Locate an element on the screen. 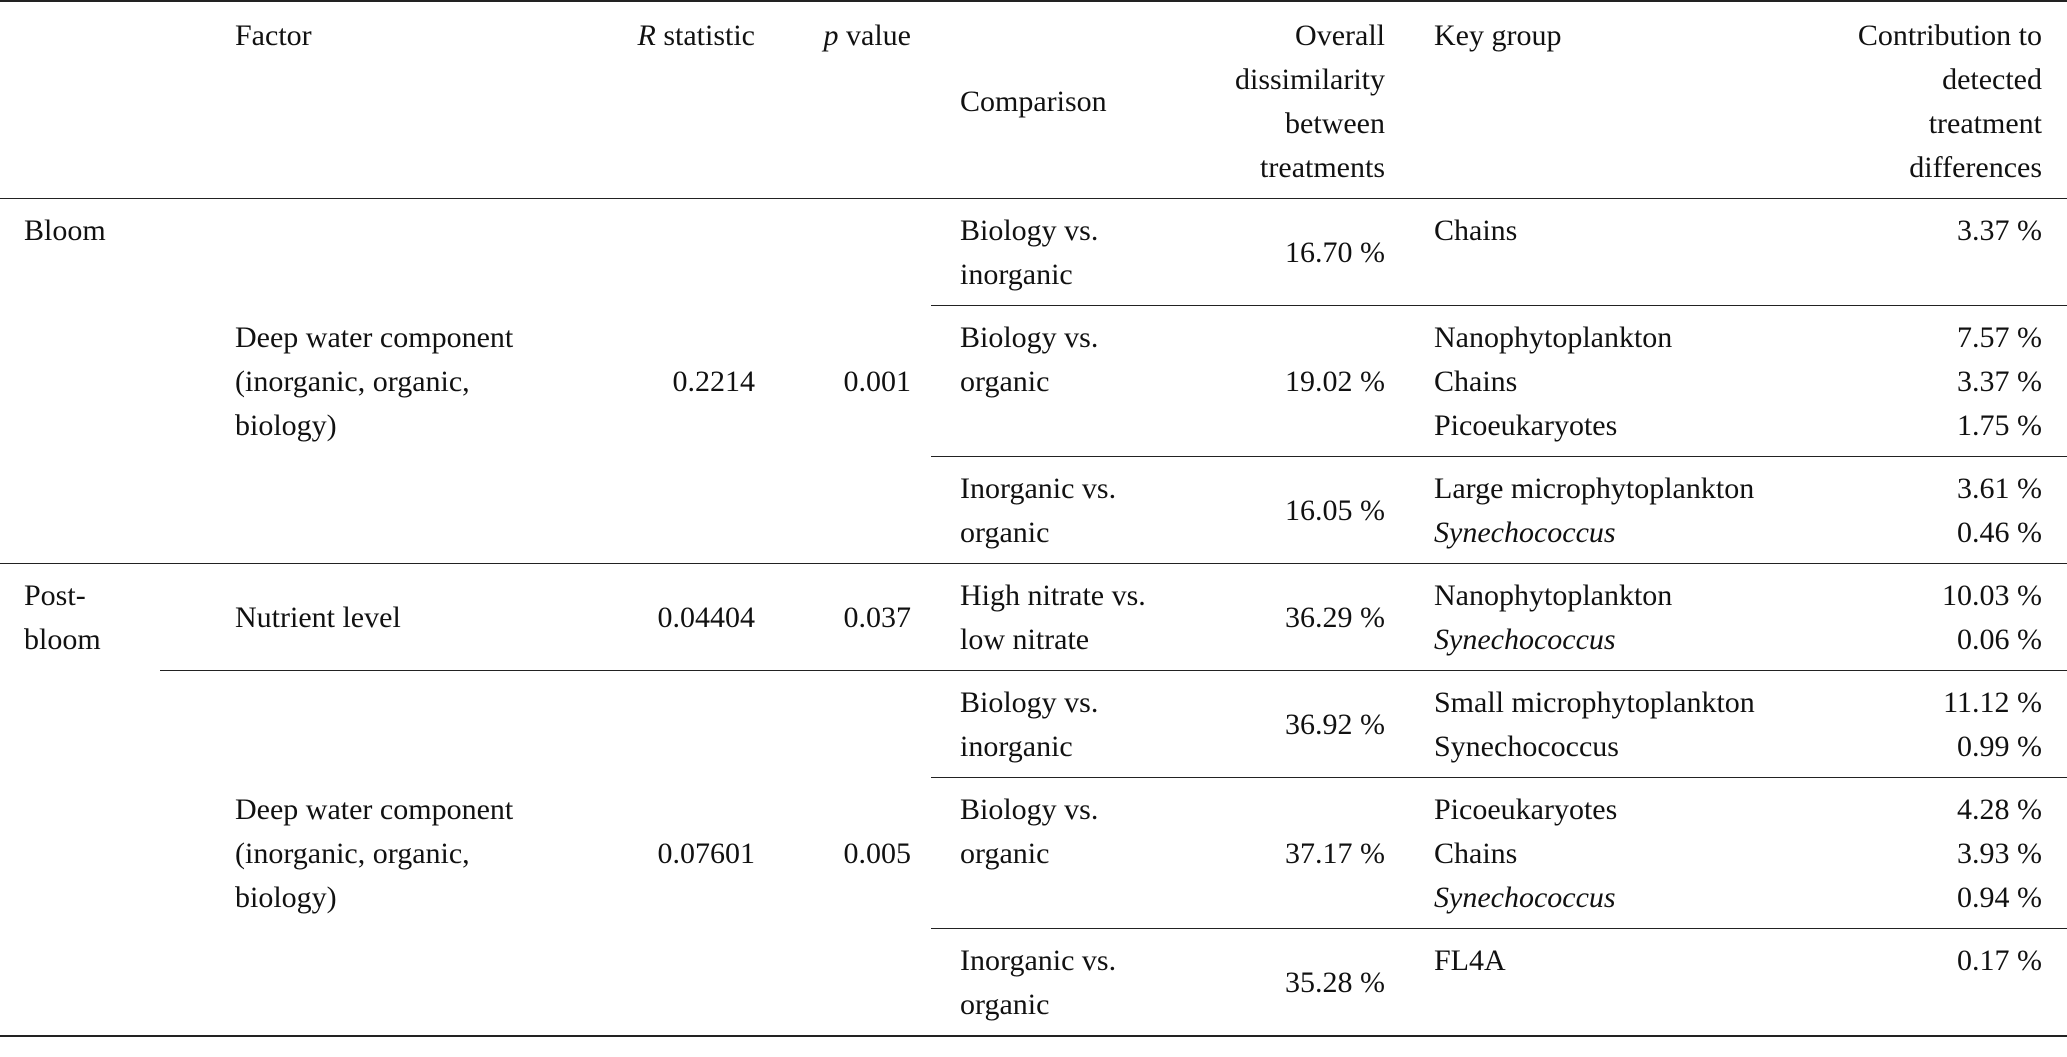 This screenshot has height=1057, width=2067. dissimilarity-cell: 16.70 % is located at coordinates (1288, 252).